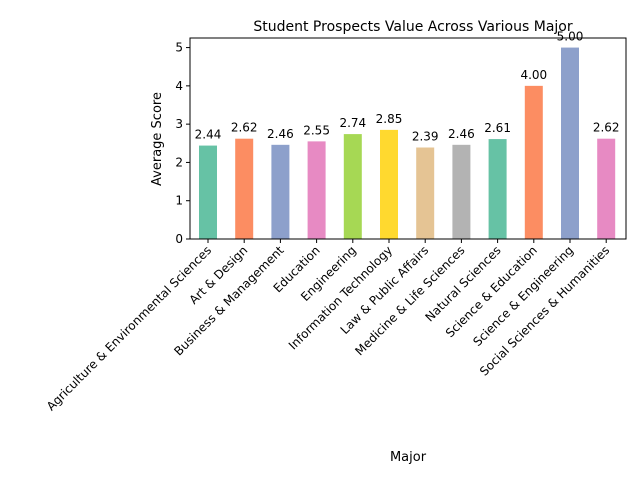 The image size is (640, 480). Describe the element at coordinates (408, 457) in the screenshot. I see `x-axis-label: Major` at that location.